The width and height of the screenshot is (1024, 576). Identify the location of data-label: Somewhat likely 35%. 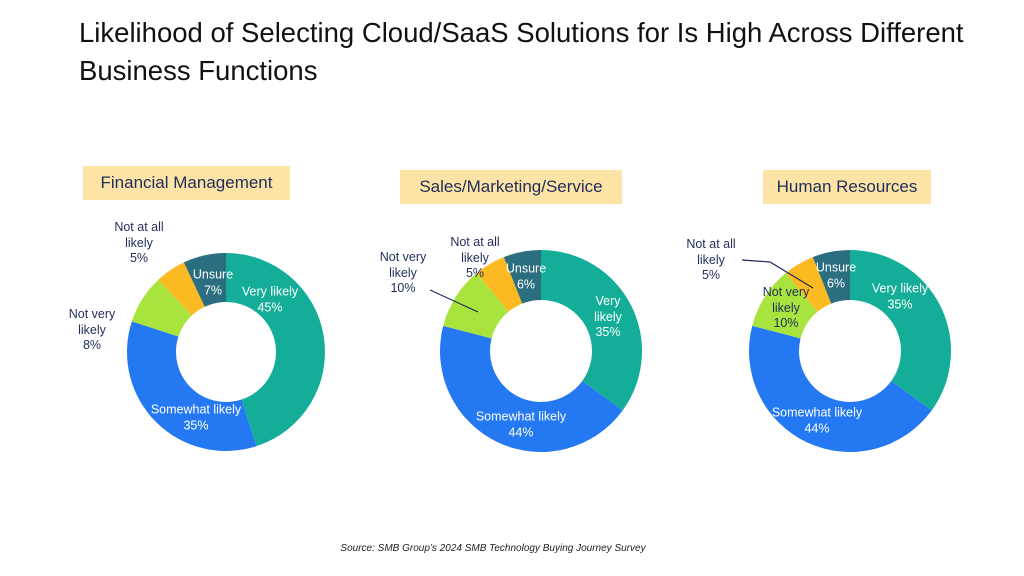
(196, 417).